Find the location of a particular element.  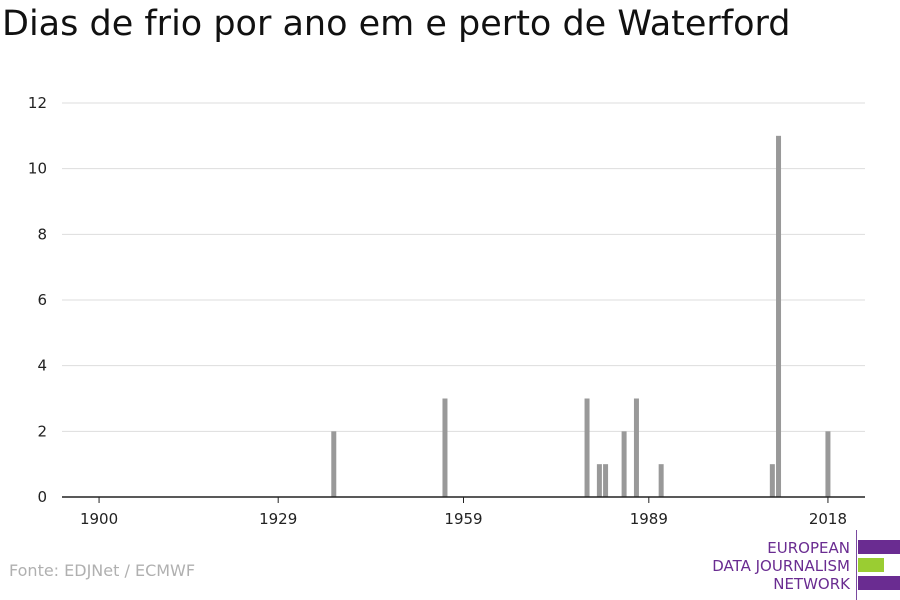

bar-2009 is located at coordinates (772, 480).